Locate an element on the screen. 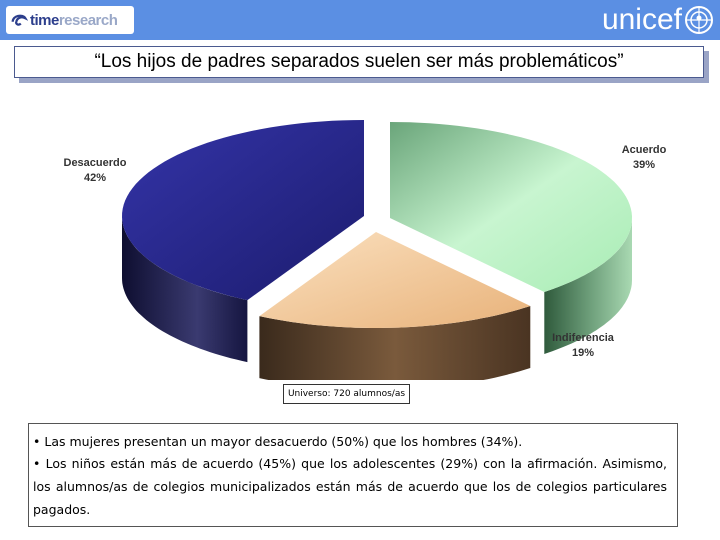 The image size is (720, 540). acuerdo-label: Acuerdo 39% is located at coordinates (644, 157).